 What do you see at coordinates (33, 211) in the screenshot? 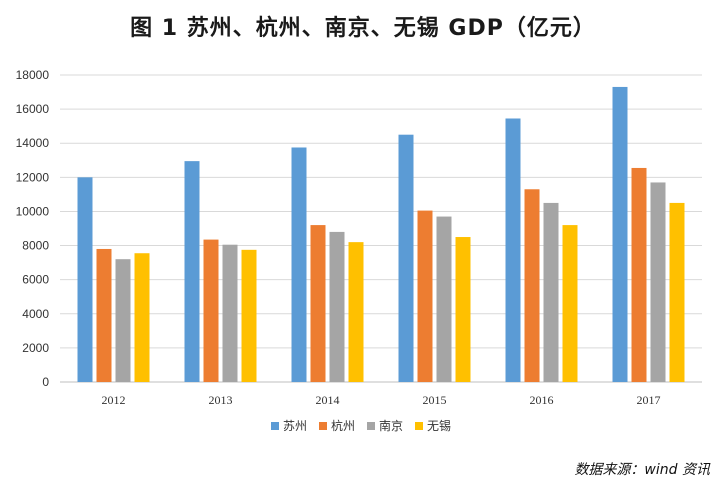
I see `y-tick-label: 10000` at bounding box center [33, 211].